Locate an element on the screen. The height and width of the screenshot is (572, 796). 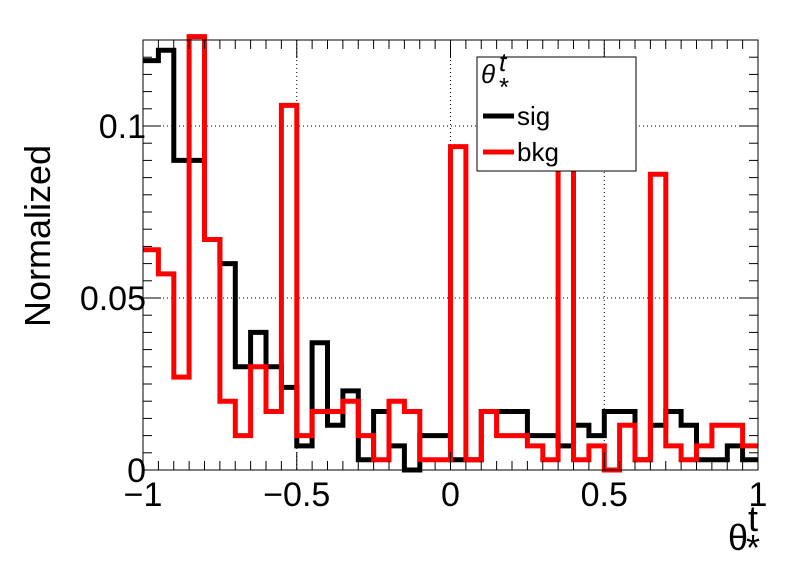
x-tick-label: 0 is located at coordinates (450, 495).